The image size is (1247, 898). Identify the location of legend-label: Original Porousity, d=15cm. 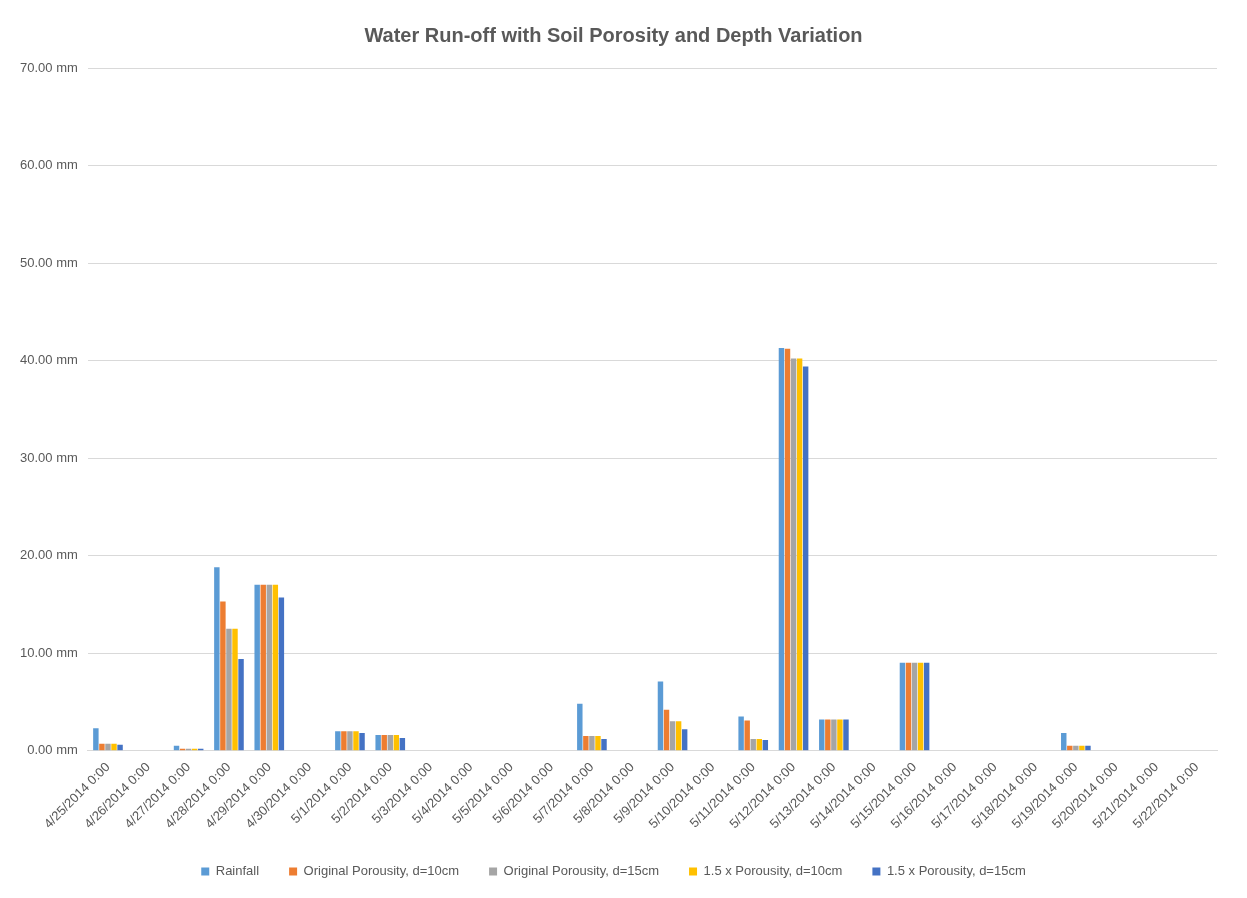
(581, 871).